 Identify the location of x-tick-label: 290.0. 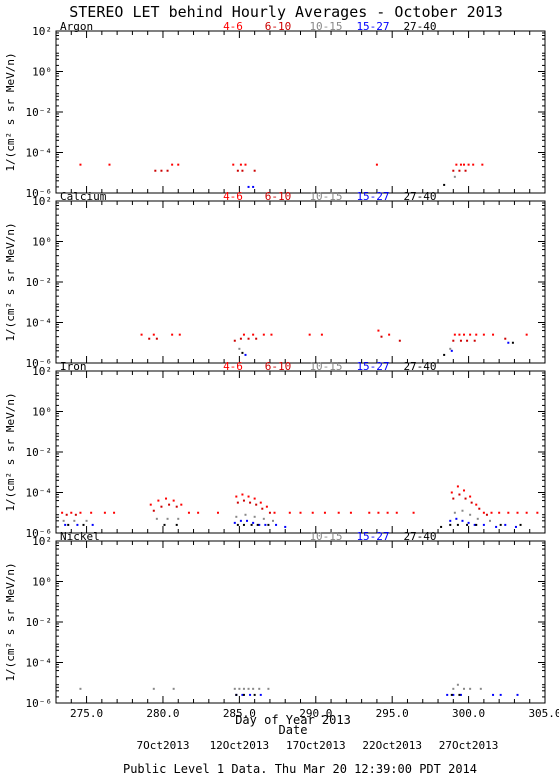
(315, 713).